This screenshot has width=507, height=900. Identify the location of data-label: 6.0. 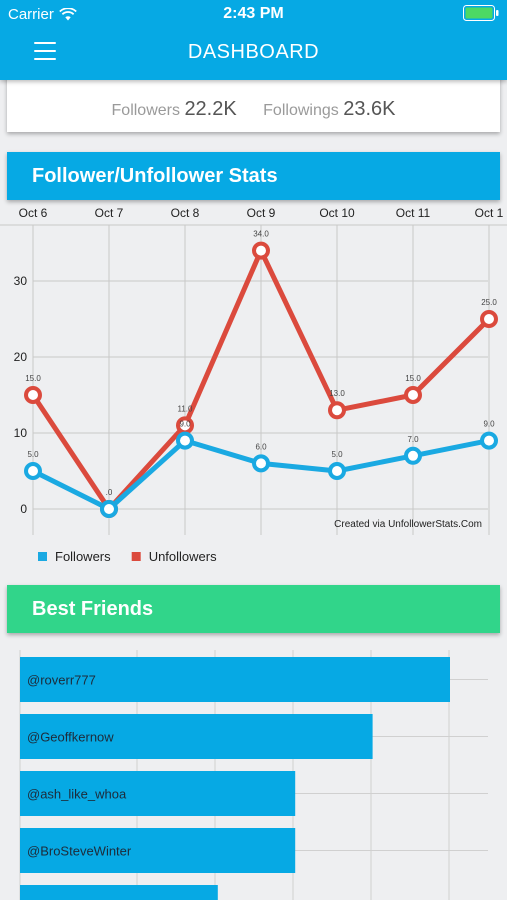
(261, 446).